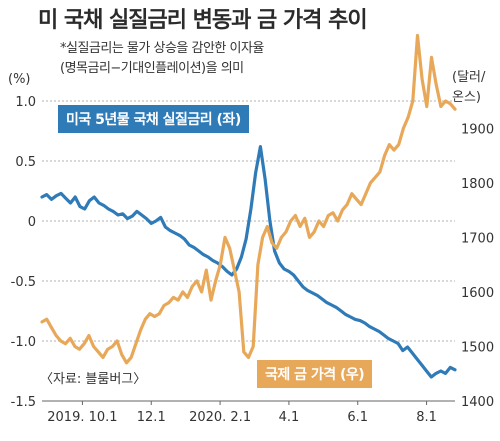 The image size is (500, 441). Describe the element at coordinates (220, 417) in the screenshot. I see `x-tick-label: 2020. 2.1` at that location.